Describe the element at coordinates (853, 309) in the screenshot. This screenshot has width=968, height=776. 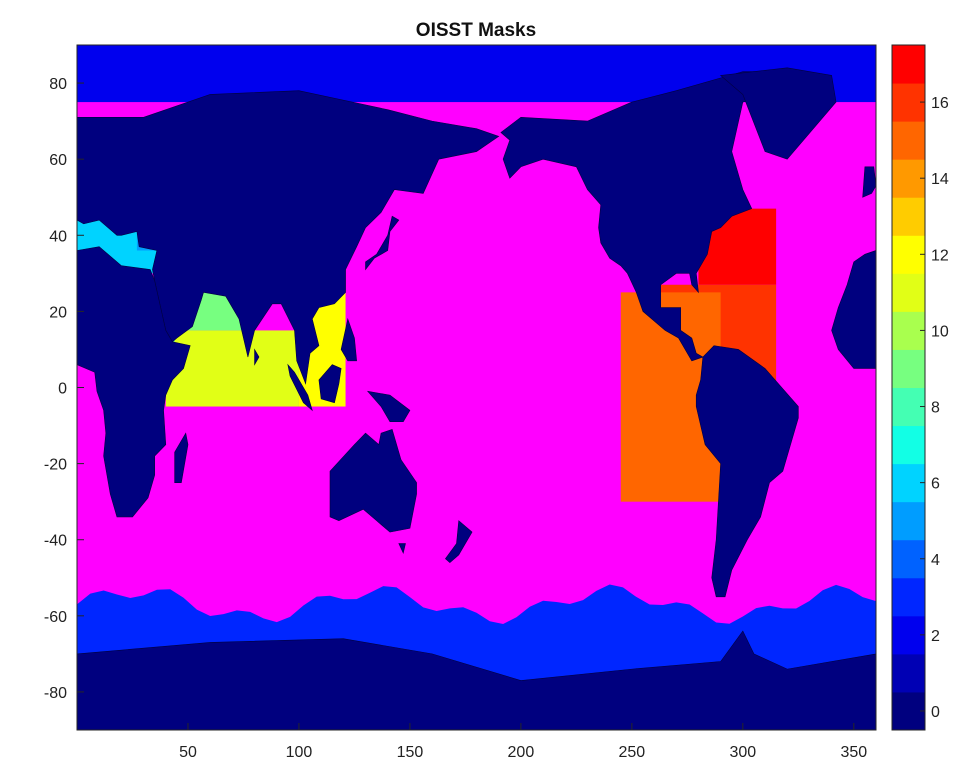
I see `land-africa-west` at that location.